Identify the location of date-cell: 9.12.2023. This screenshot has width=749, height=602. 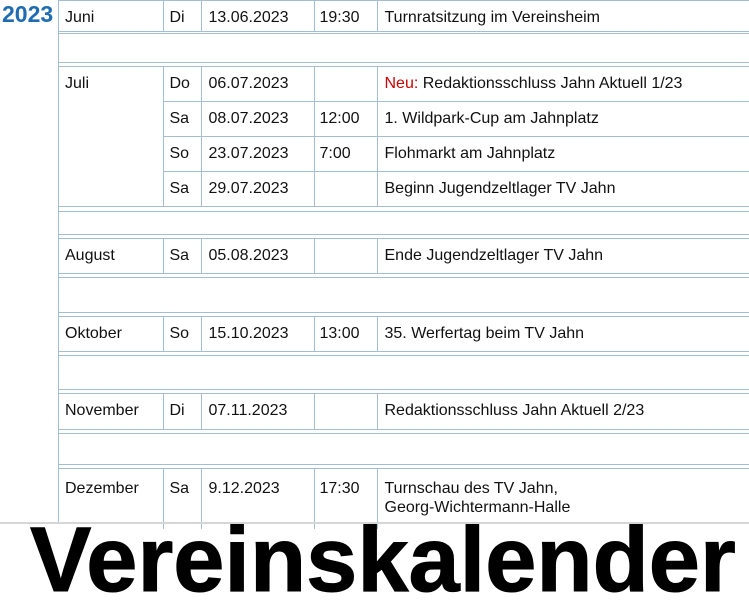
(258, 498).